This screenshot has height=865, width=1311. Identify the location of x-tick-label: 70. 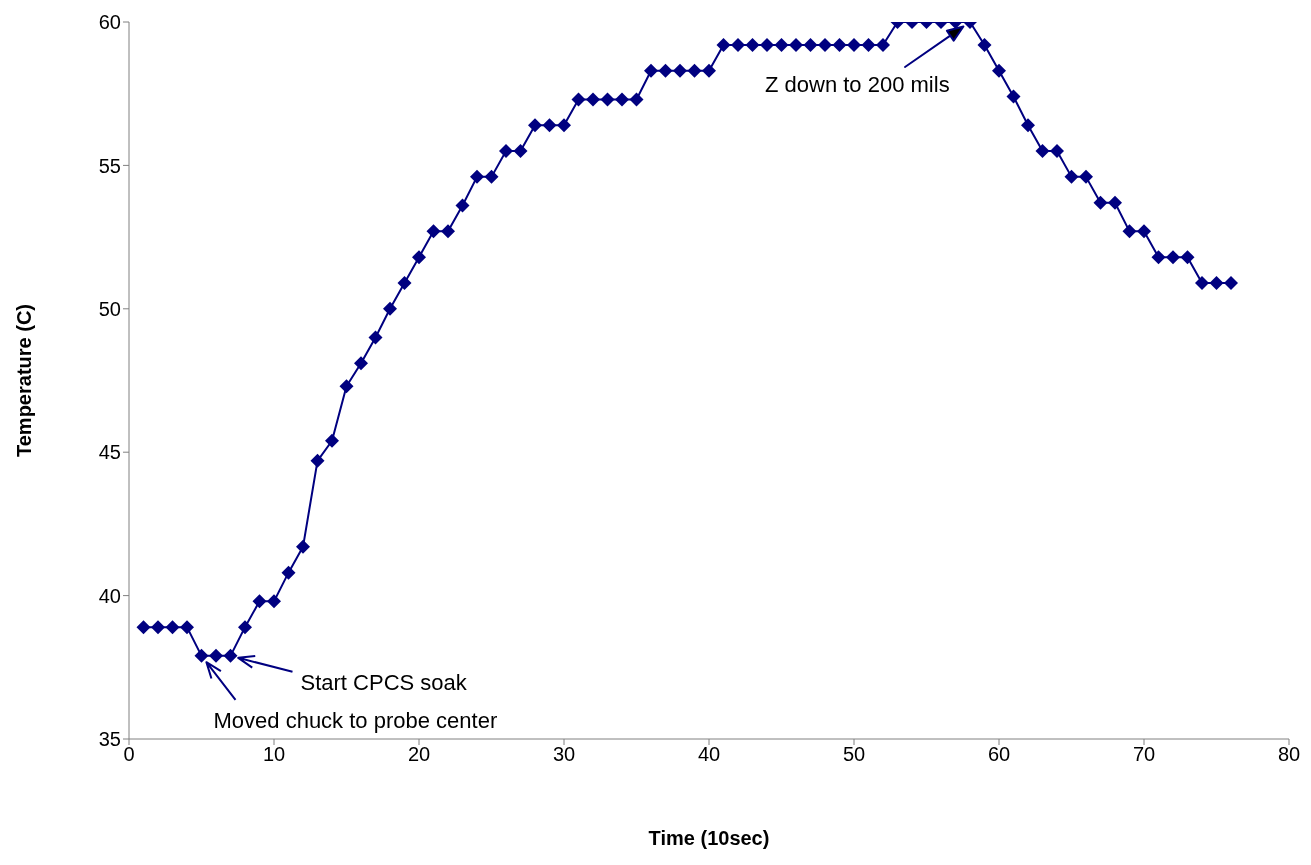
(1144, 754).